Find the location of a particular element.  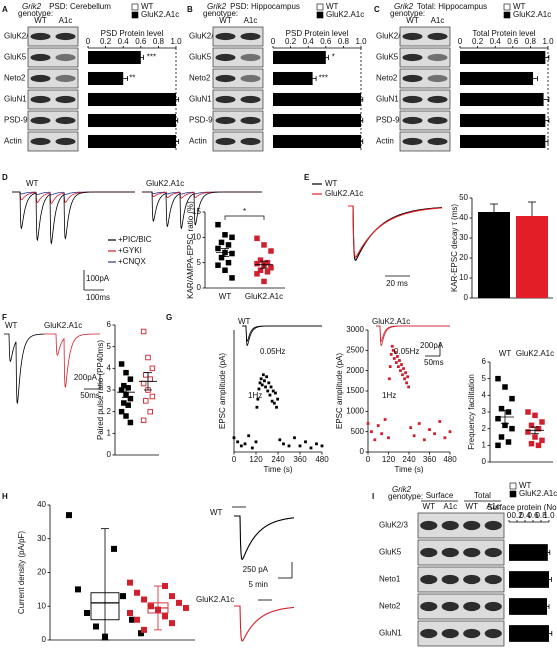

panel-letter: C is located at coordinates (377, 9).